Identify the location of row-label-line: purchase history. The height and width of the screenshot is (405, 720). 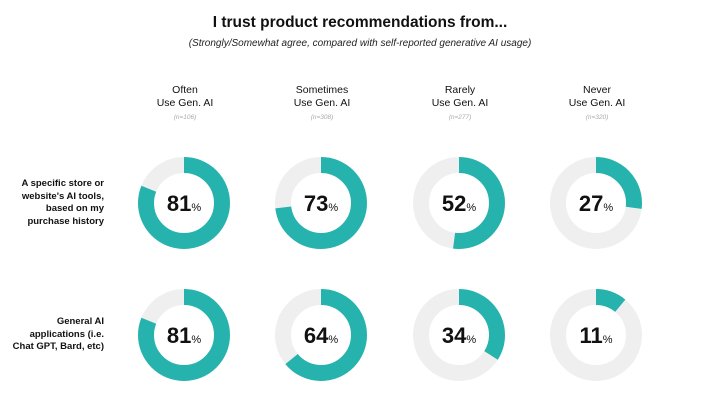
(65, 221).